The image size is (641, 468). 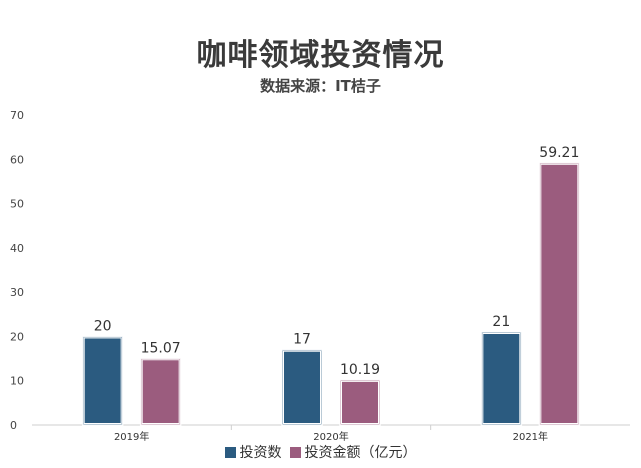 I want to click on legend-item-amount: 投资金额（亿元）, so click(x=353, y=452).